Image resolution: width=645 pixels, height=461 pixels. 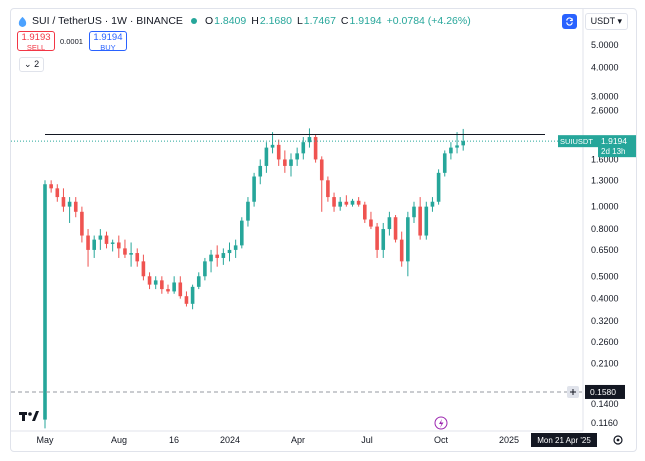 I want to click on price-tick-label: 3.0000, so click(x=605, y=96).